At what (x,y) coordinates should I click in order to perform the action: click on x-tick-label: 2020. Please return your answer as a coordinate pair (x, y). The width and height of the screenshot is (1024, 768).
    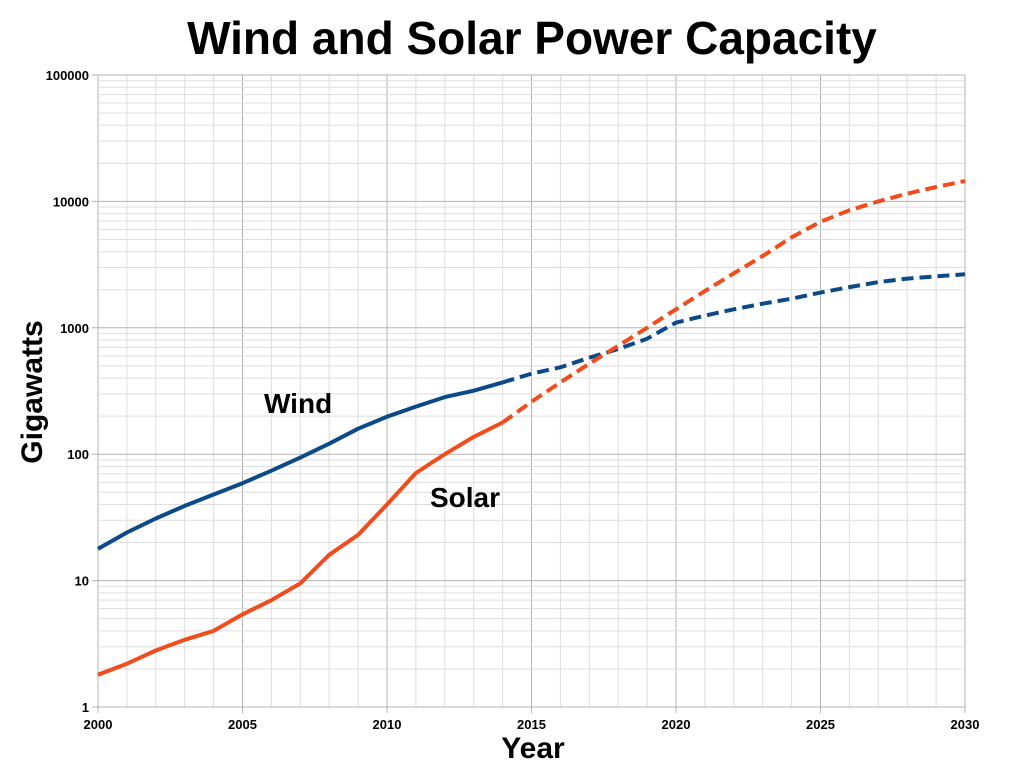
    Looking at the image, I should click on (676, 724).